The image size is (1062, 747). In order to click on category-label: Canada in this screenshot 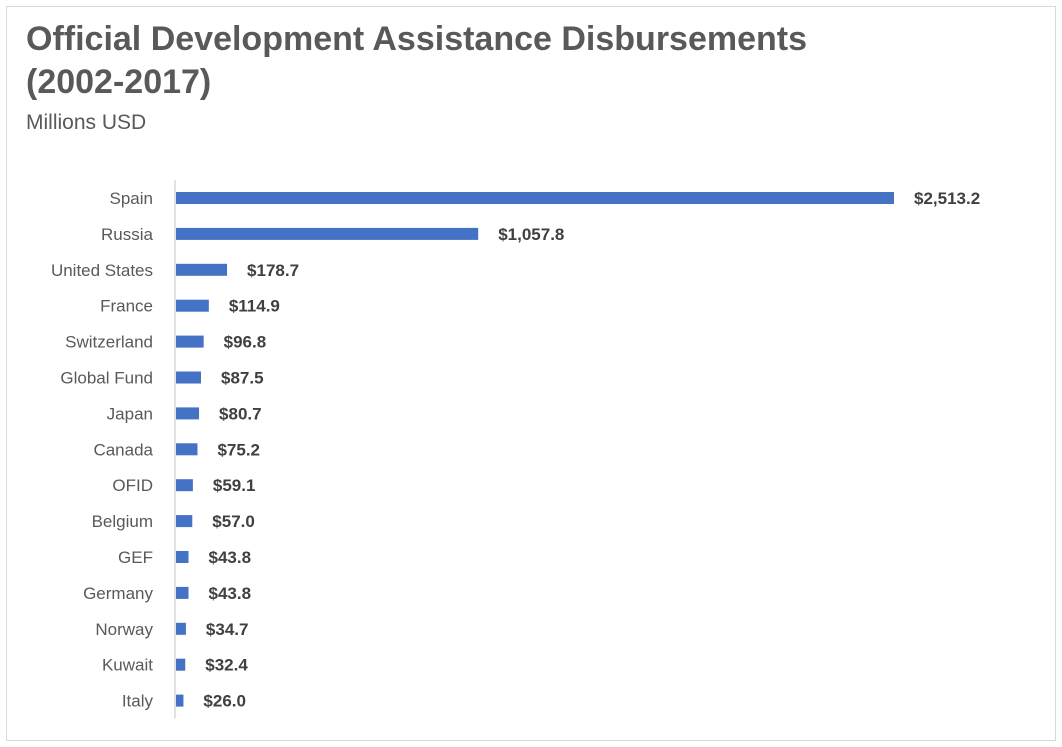, I will do `click(123, 449)`.